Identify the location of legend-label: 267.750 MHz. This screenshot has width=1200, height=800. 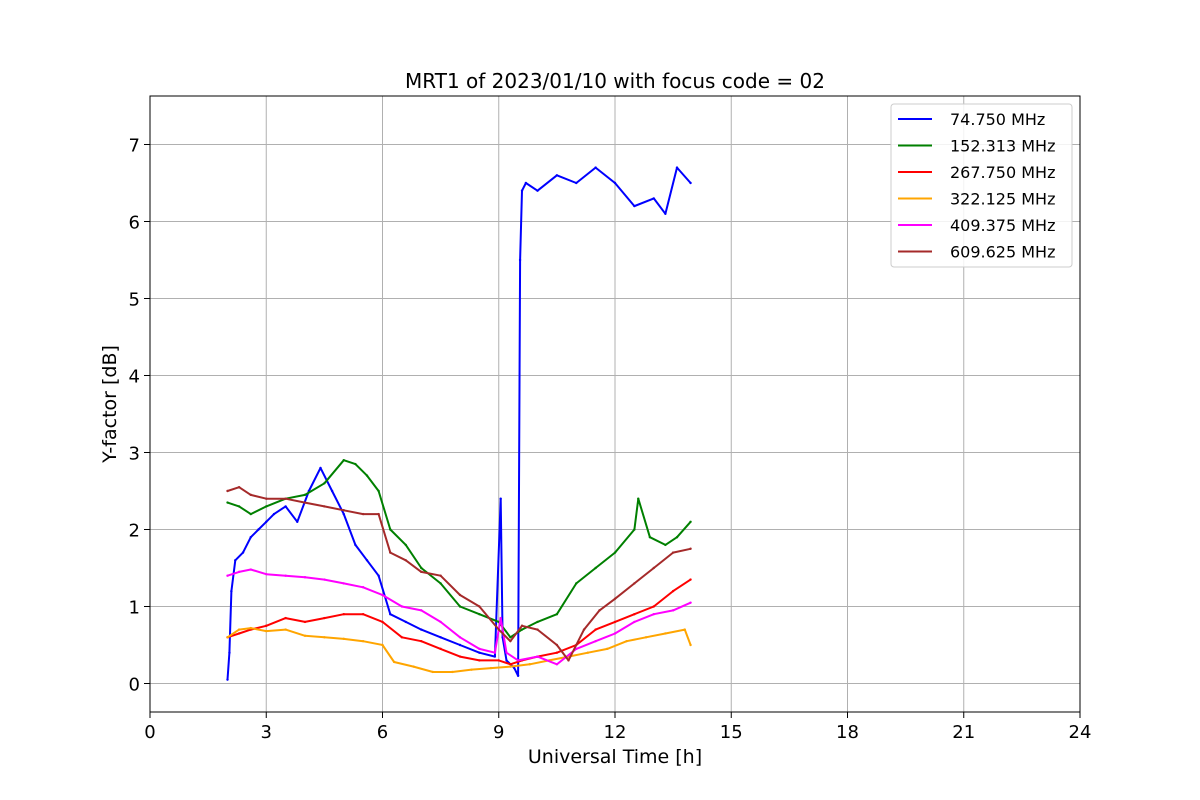
(1002, 172).